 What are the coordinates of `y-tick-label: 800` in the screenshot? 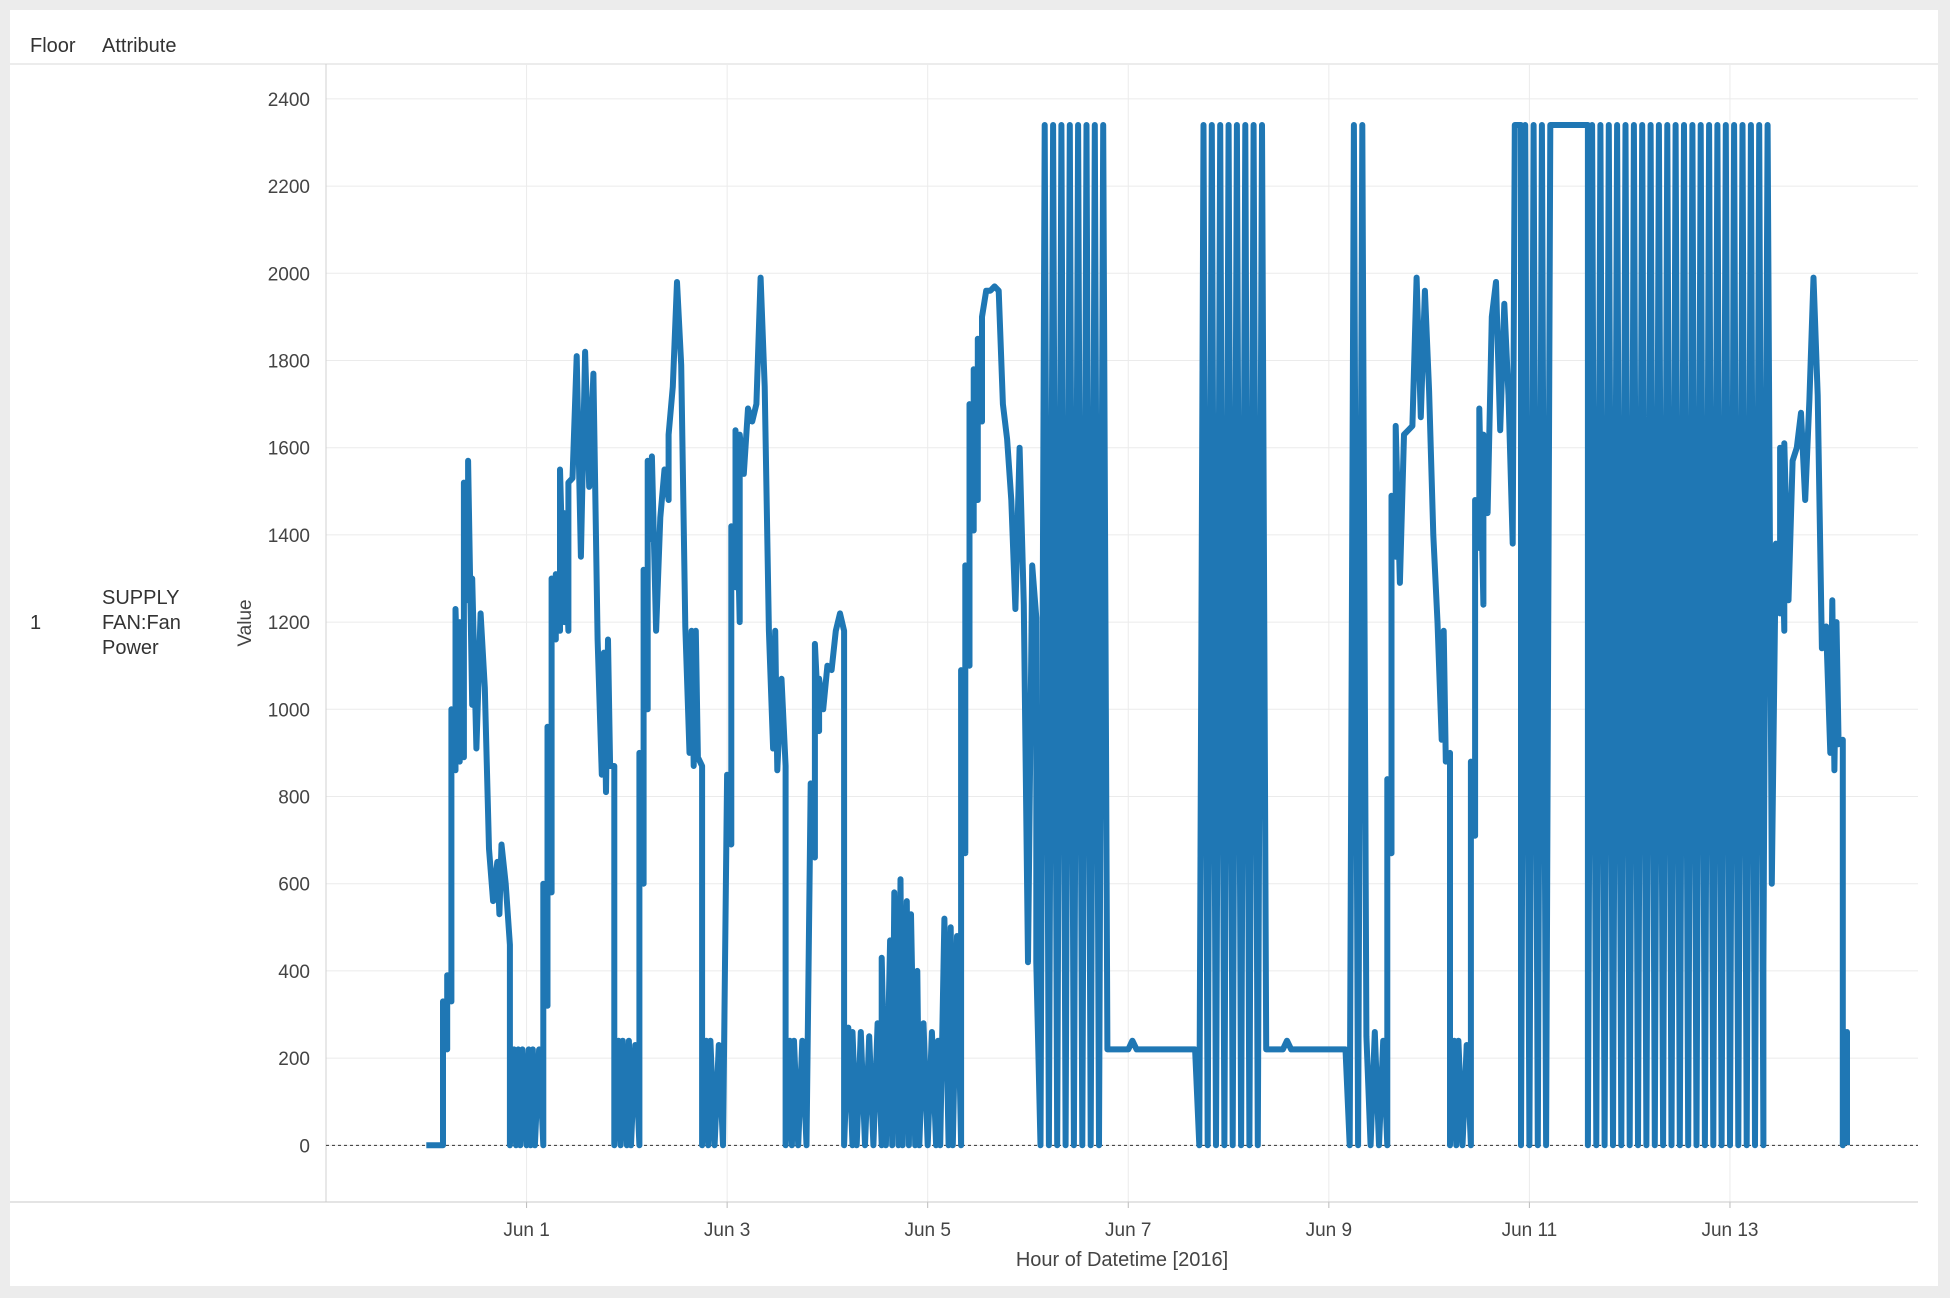 It's located at (294, 798).